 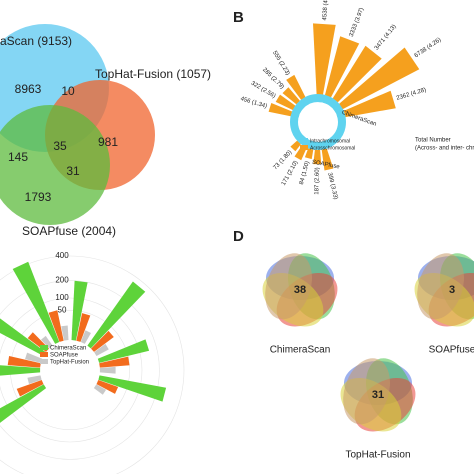 I want to click on legend-label: ChimeraScan, so click(x=68, y=349).